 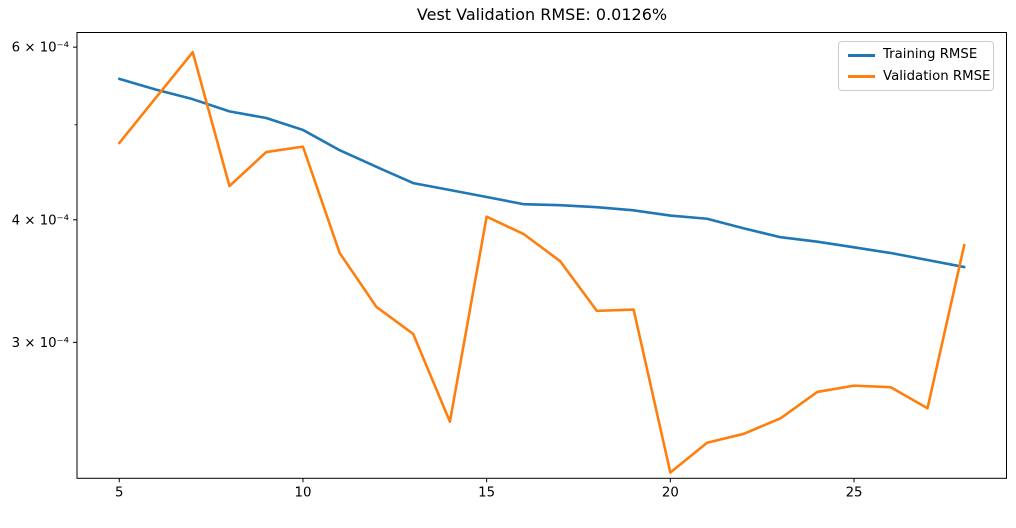 I want to click on x-tick-label: 15, so click(x=486, y=492).